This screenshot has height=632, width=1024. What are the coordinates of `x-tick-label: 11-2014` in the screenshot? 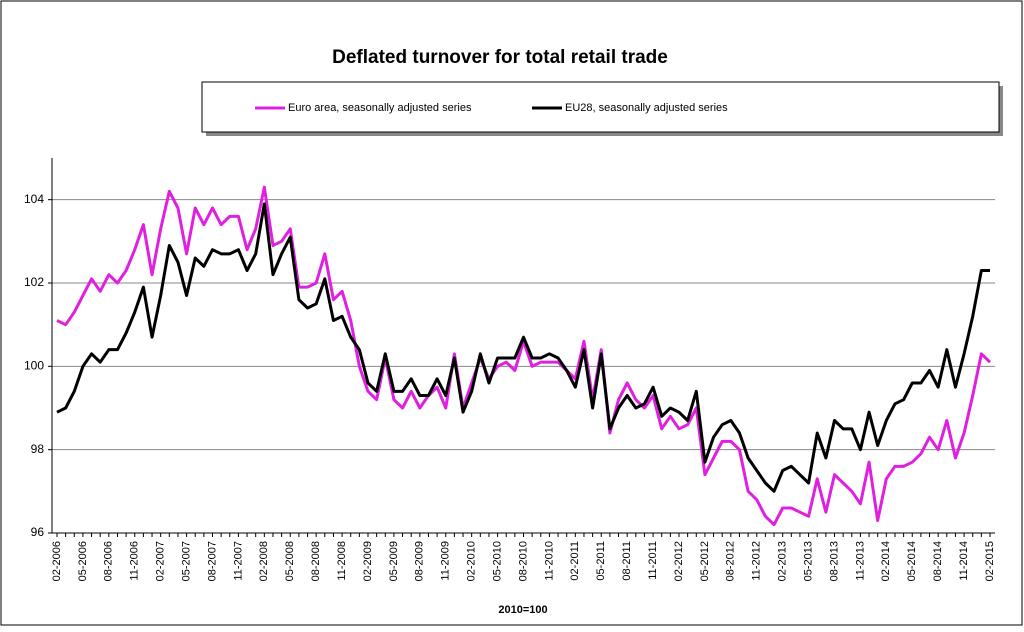 It's located at (964, 561).